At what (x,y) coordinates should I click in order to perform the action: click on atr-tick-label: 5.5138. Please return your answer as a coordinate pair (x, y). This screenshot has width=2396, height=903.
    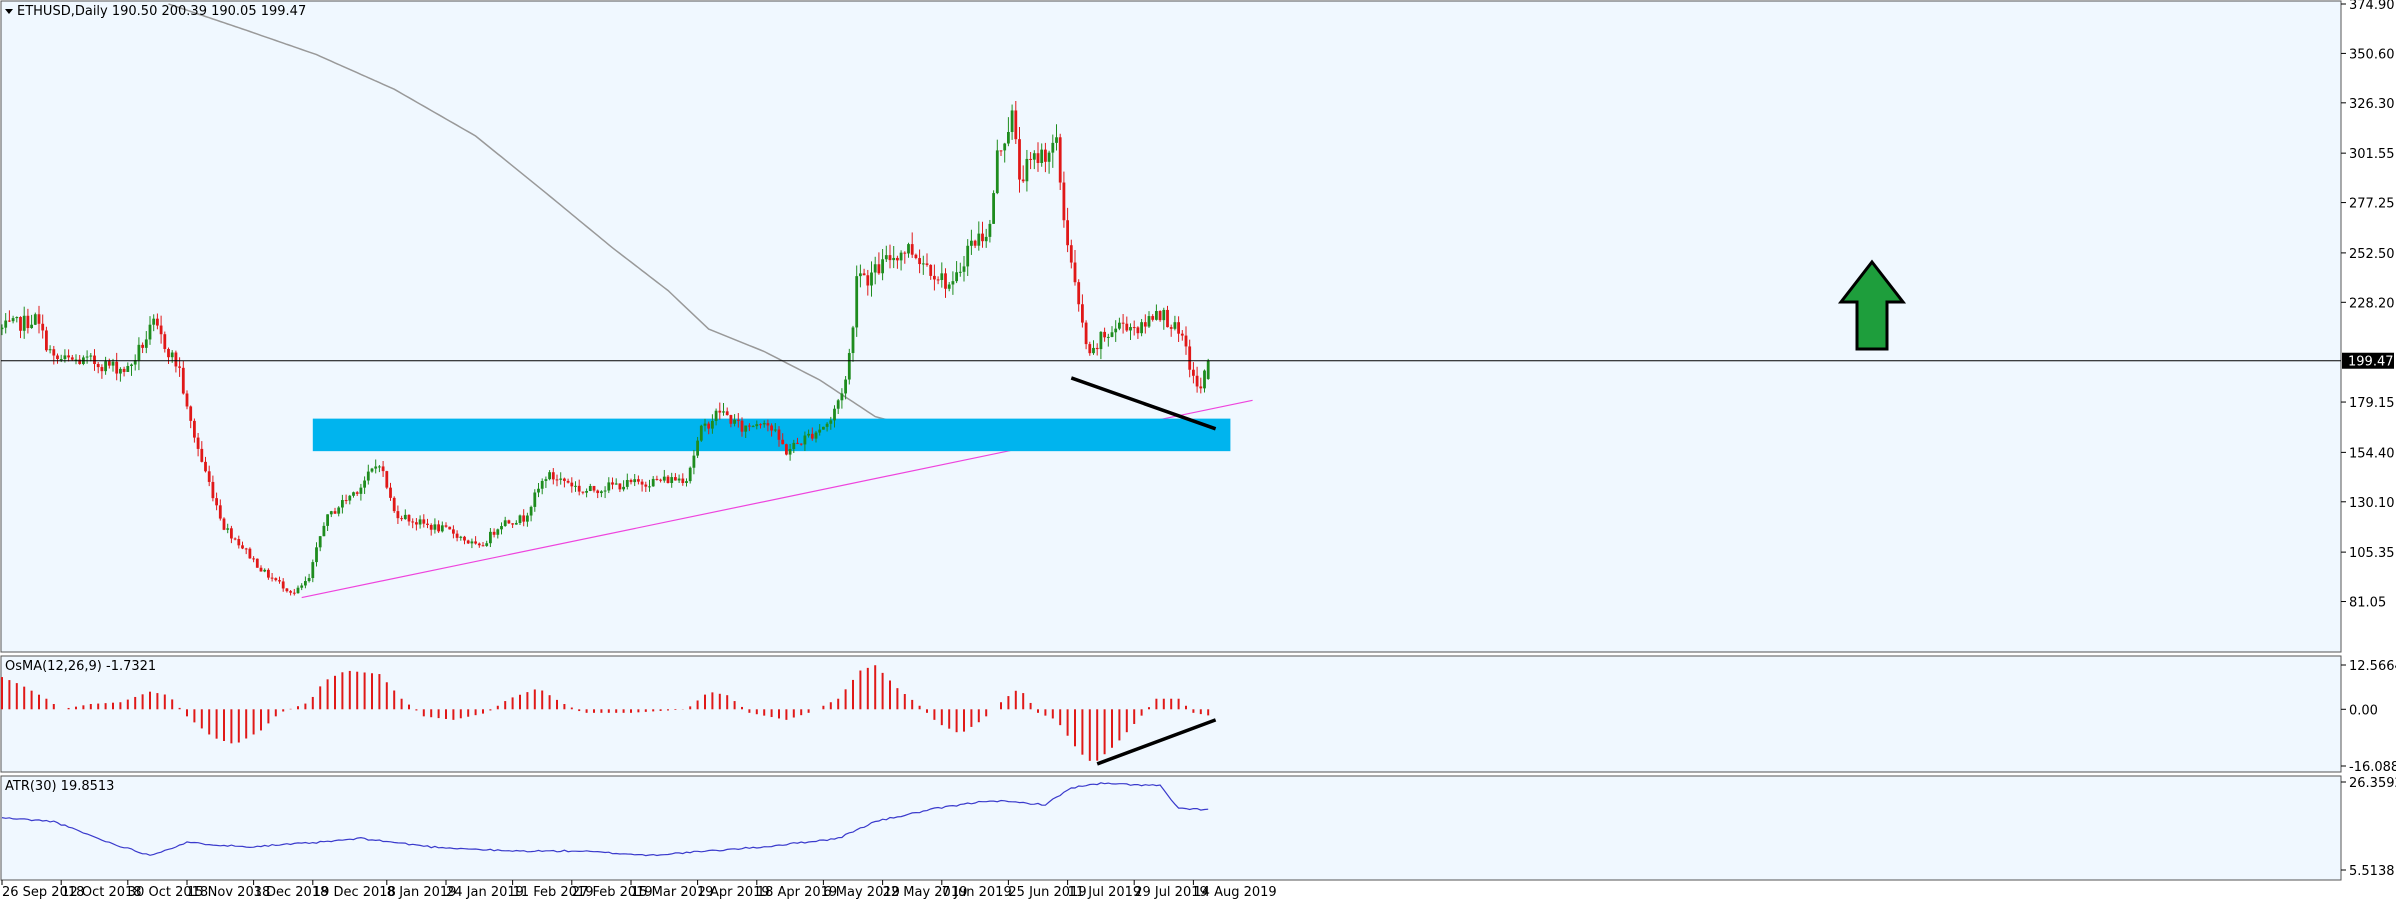
    Looking at the image, I should click on (2372, 871).